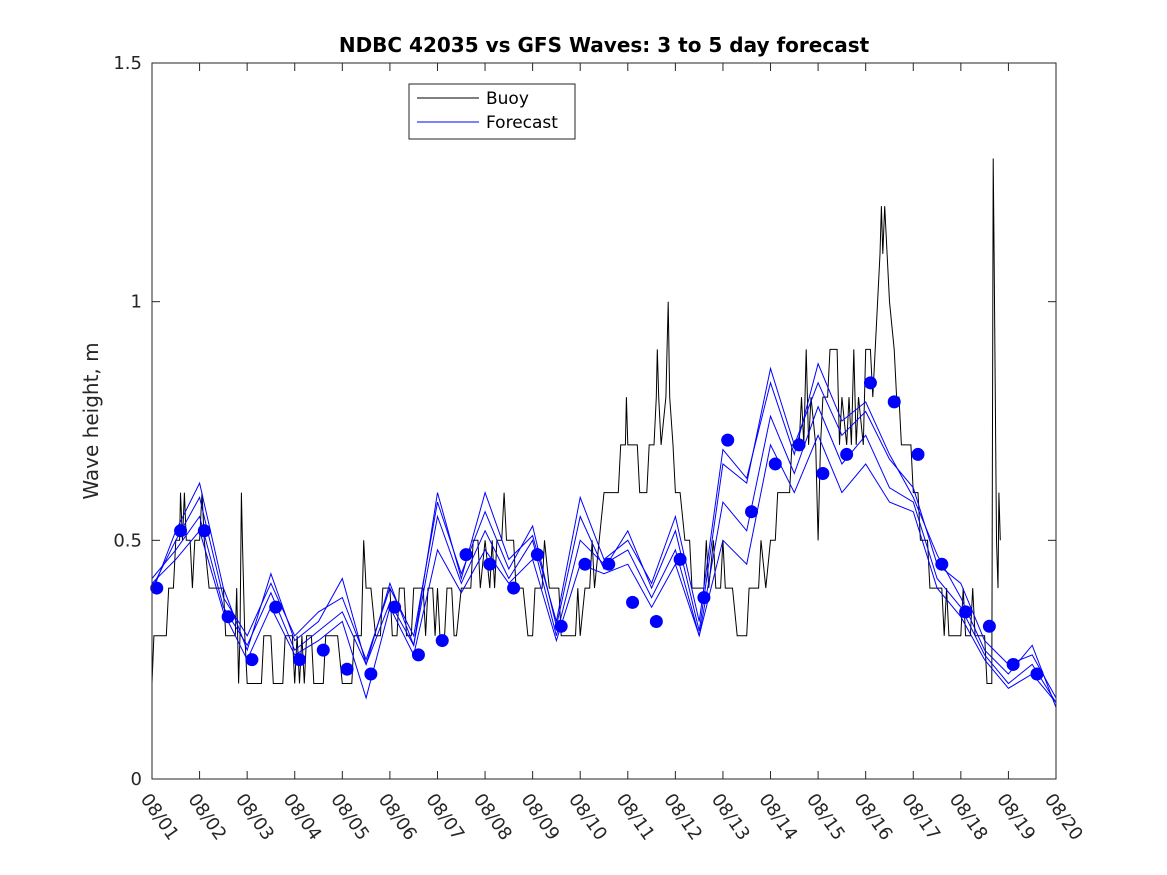 This screenshot has height=875, width=1167. What do you see at coordinates (91, 420) in the screenshot?
I see `y-axis-label: Wave height, m` at bounding box center [91, 420].